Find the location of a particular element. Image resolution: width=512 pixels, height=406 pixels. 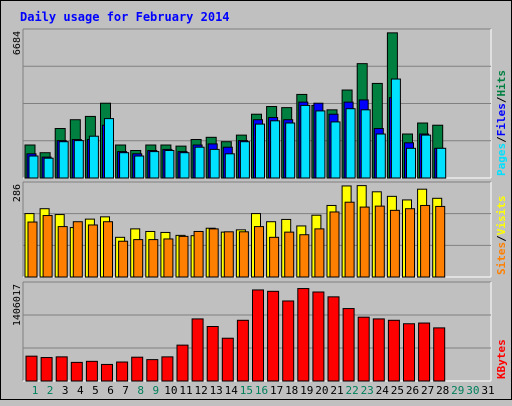

x-tick-label: 27 is located at coordinates (427, 390).